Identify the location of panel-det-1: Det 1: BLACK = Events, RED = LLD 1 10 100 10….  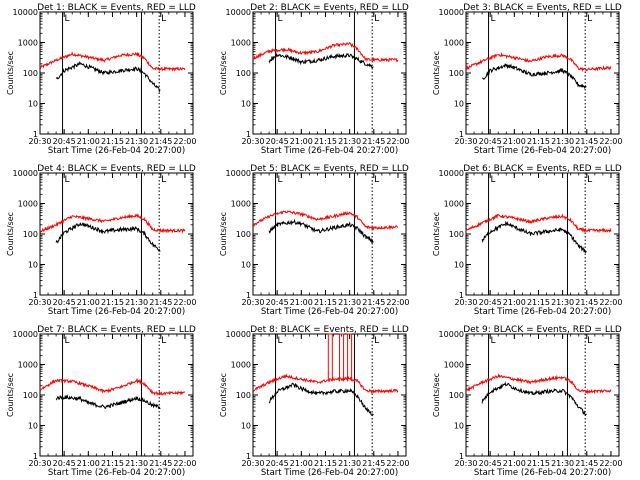
(101, 79).